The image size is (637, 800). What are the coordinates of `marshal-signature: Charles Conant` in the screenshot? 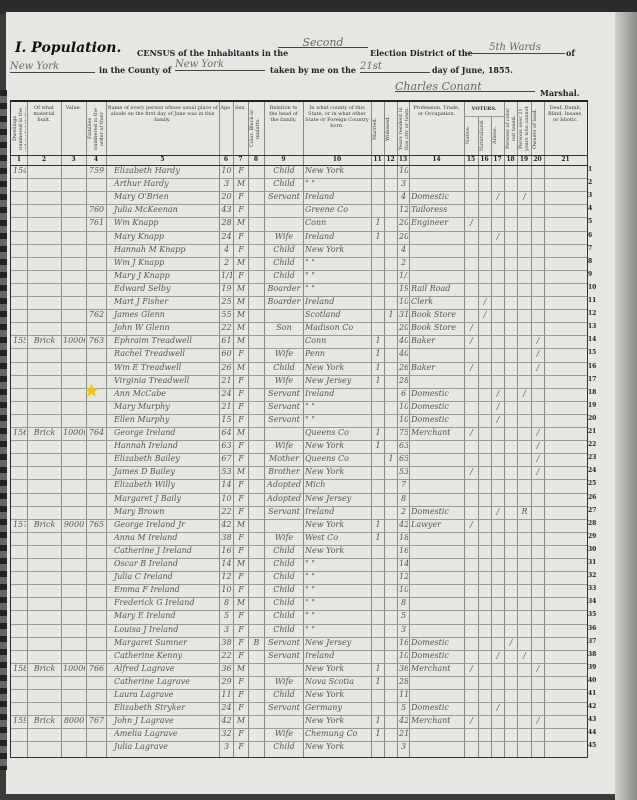 It's located at (465, 86).